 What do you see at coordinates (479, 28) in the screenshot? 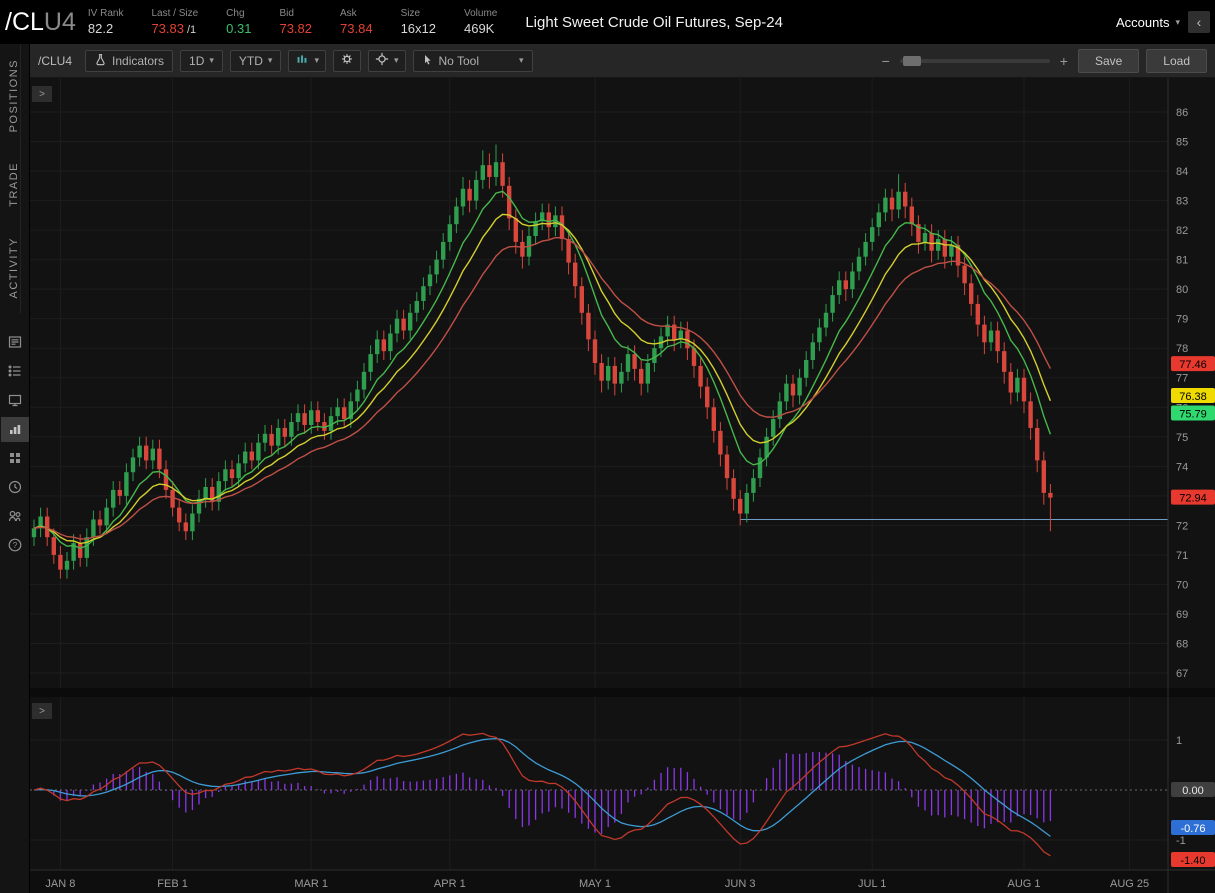
I see `quote-value-volume: 469K` at bounding box center [479, 28].